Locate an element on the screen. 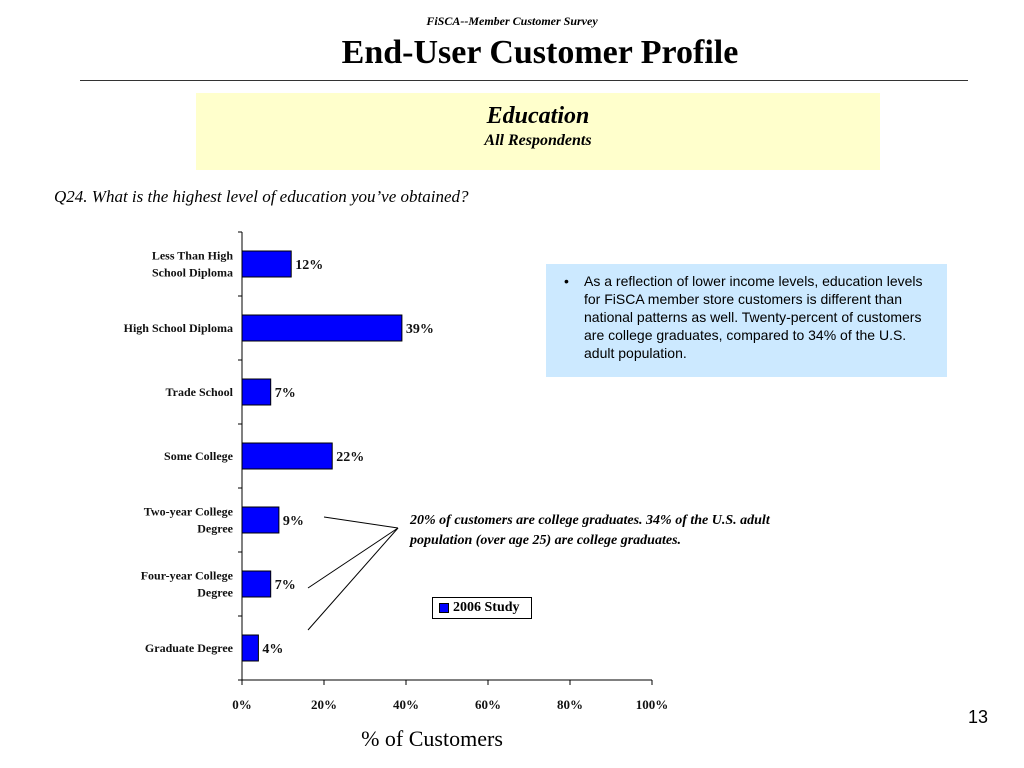 This screenshot has height=768, width=1024. title-divider is located at coordinates (524, 80).